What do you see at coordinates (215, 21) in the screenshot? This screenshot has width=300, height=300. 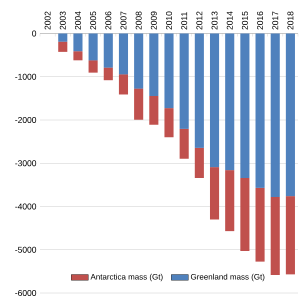 I see `x-tick-label: 2013` at bounding box center [215, 21].